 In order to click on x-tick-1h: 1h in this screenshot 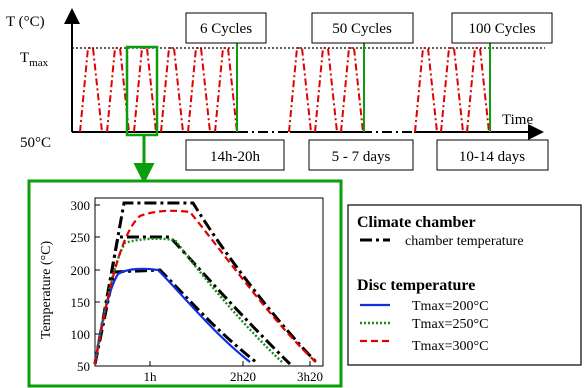, I will do `click(151, 376)`.